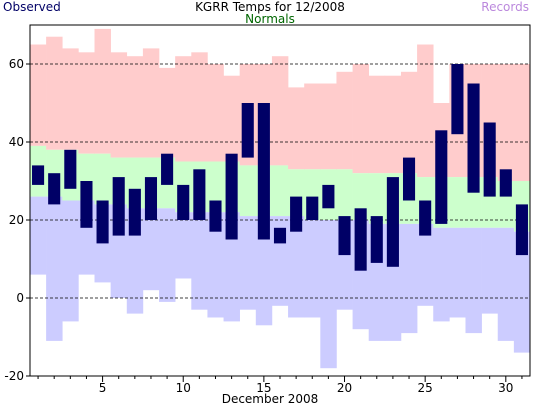  I want to click on x-tick-label: 15, so click(263, 388).